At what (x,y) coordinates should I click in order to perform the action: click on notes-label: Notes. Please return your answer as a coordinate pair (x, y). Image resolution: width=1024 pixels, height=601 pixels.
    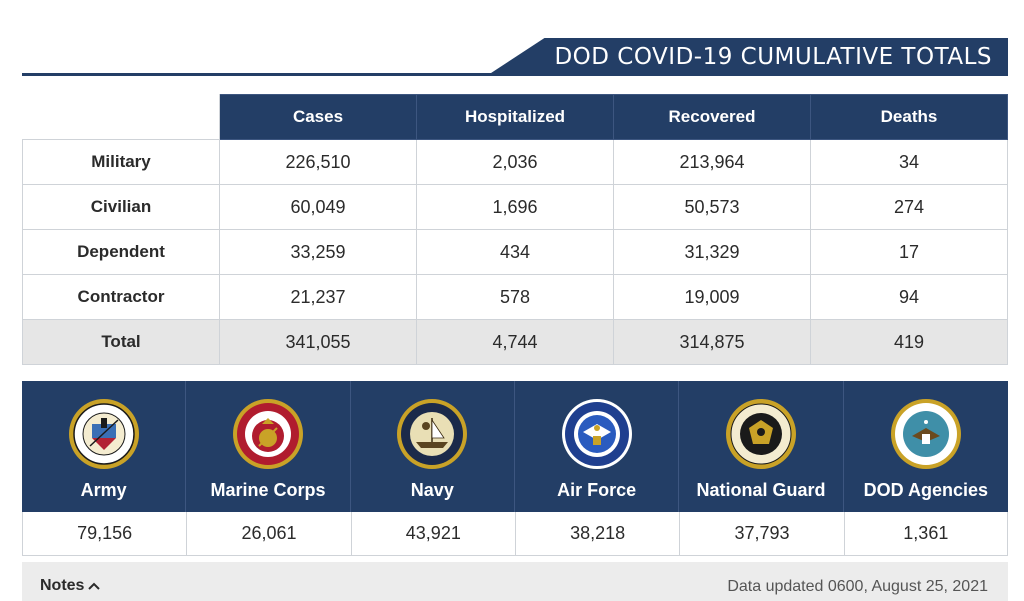
    Looking at the image, I should click on (62, 585).